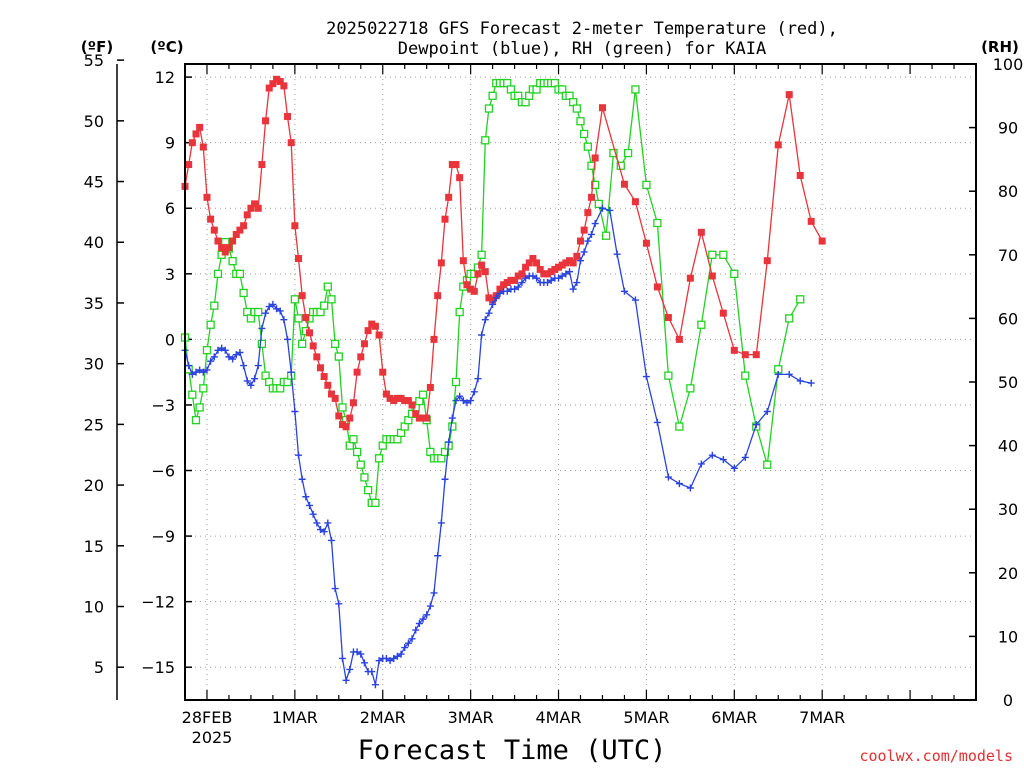 This screenshot has height=768, width=1024. I want to click on rh-tick-label: 10, so click(1008, 636).